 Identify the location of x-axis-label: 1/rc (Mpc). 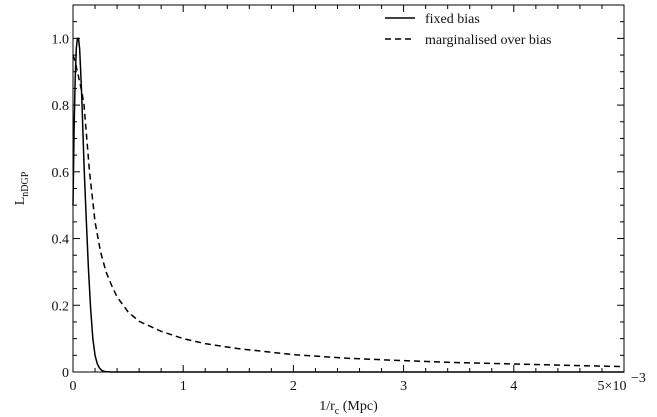
(348, 408).